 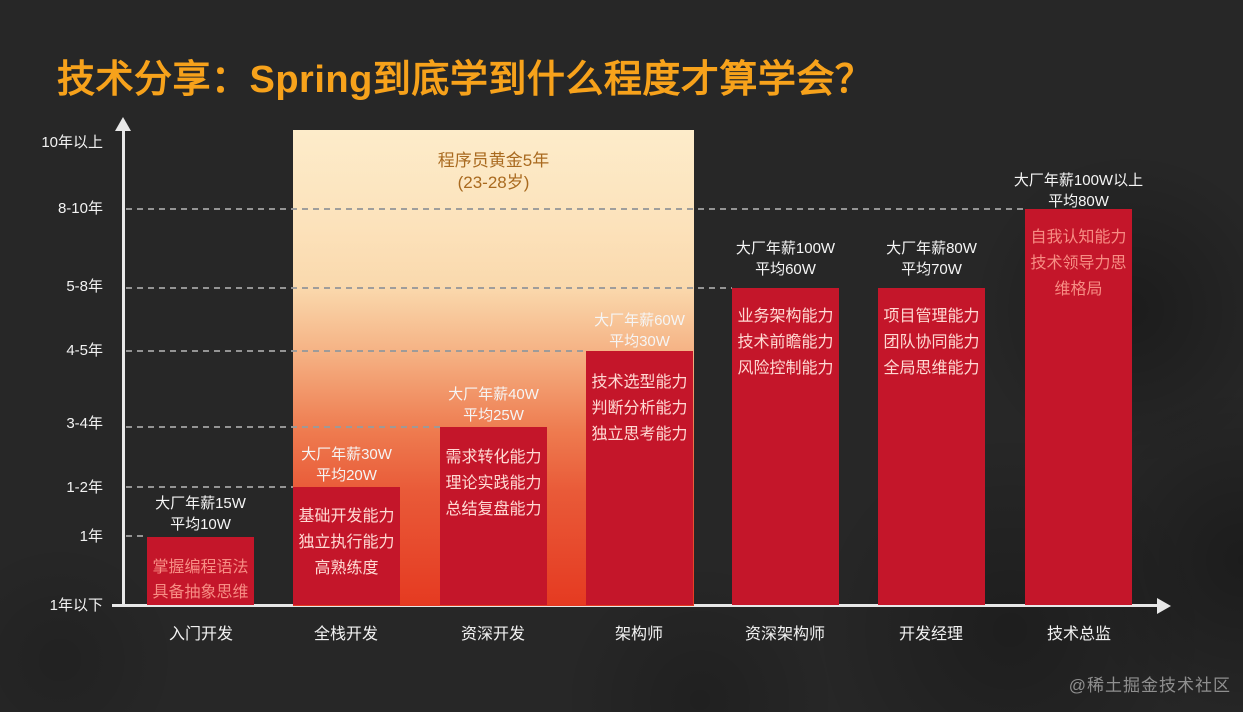 I want to click on x-label-dev-manager: 开发经理, so click(x=930, y=634).